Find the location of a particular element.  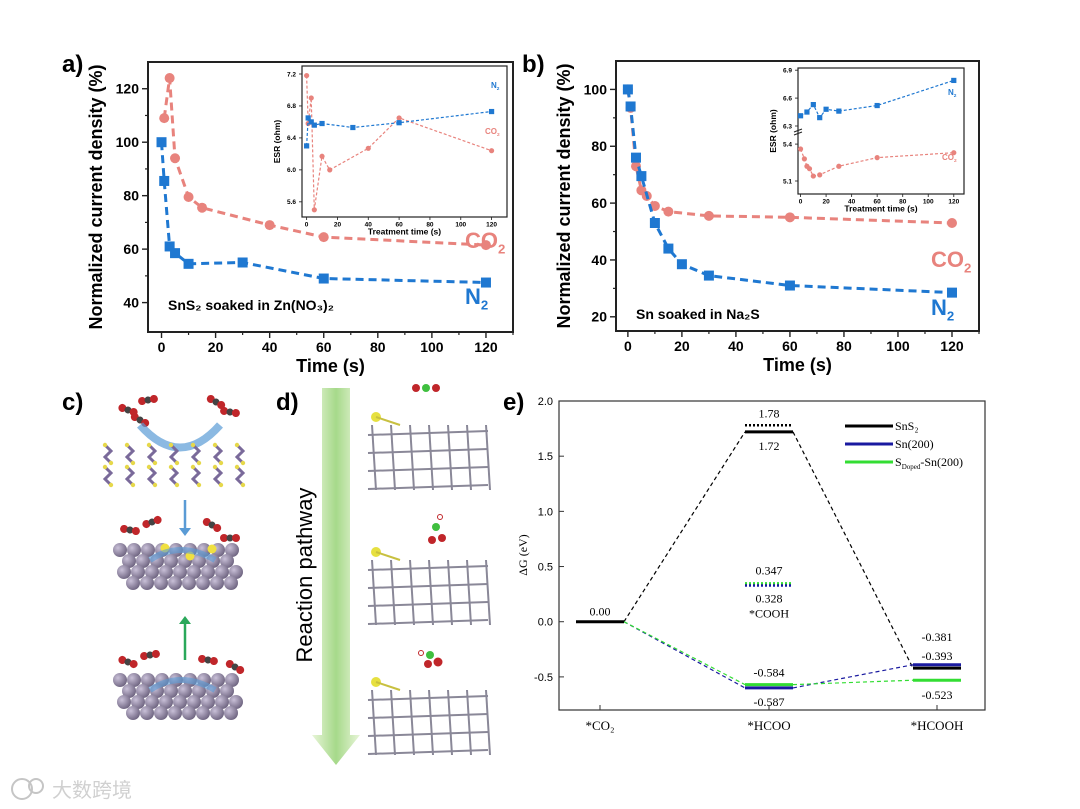

y-tick-label: 80 is located at coordinates (131, 196).